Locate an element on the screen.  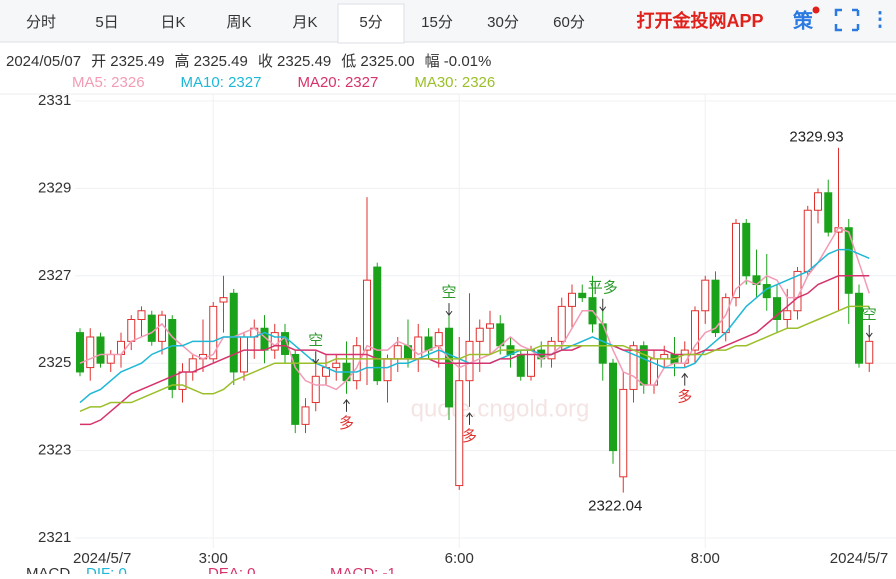
tab: 分时 is located at coordinates (41, 22).